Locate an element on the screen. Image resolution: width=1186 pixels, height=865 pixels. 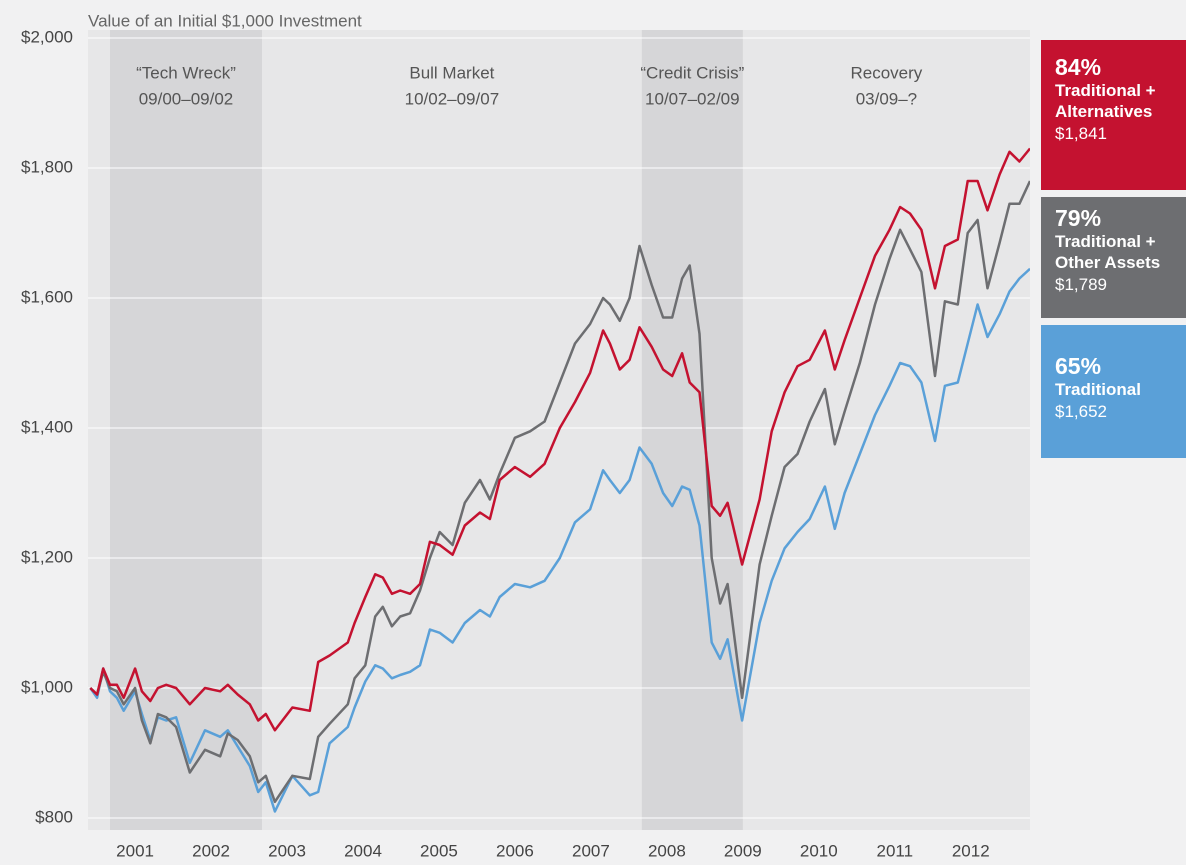
legend-item: 79% Traditional + Other Assets $1,789 is located at coordinates (1113, 257).